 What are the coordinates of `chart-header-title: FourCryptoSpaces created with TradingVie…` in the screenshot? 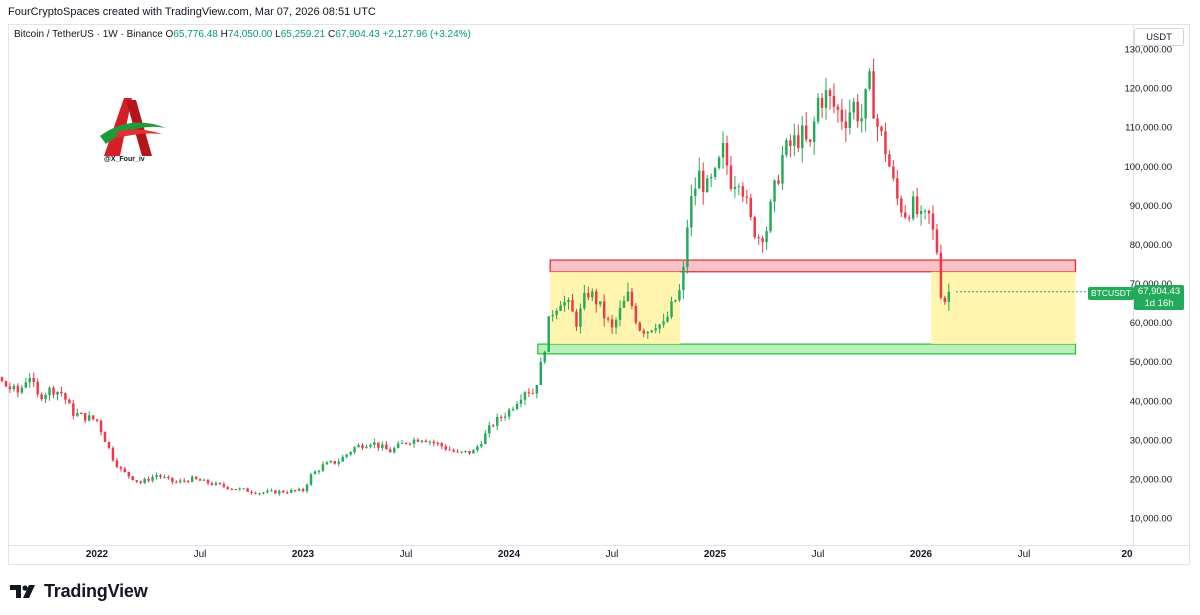 It's located at (192, 12).